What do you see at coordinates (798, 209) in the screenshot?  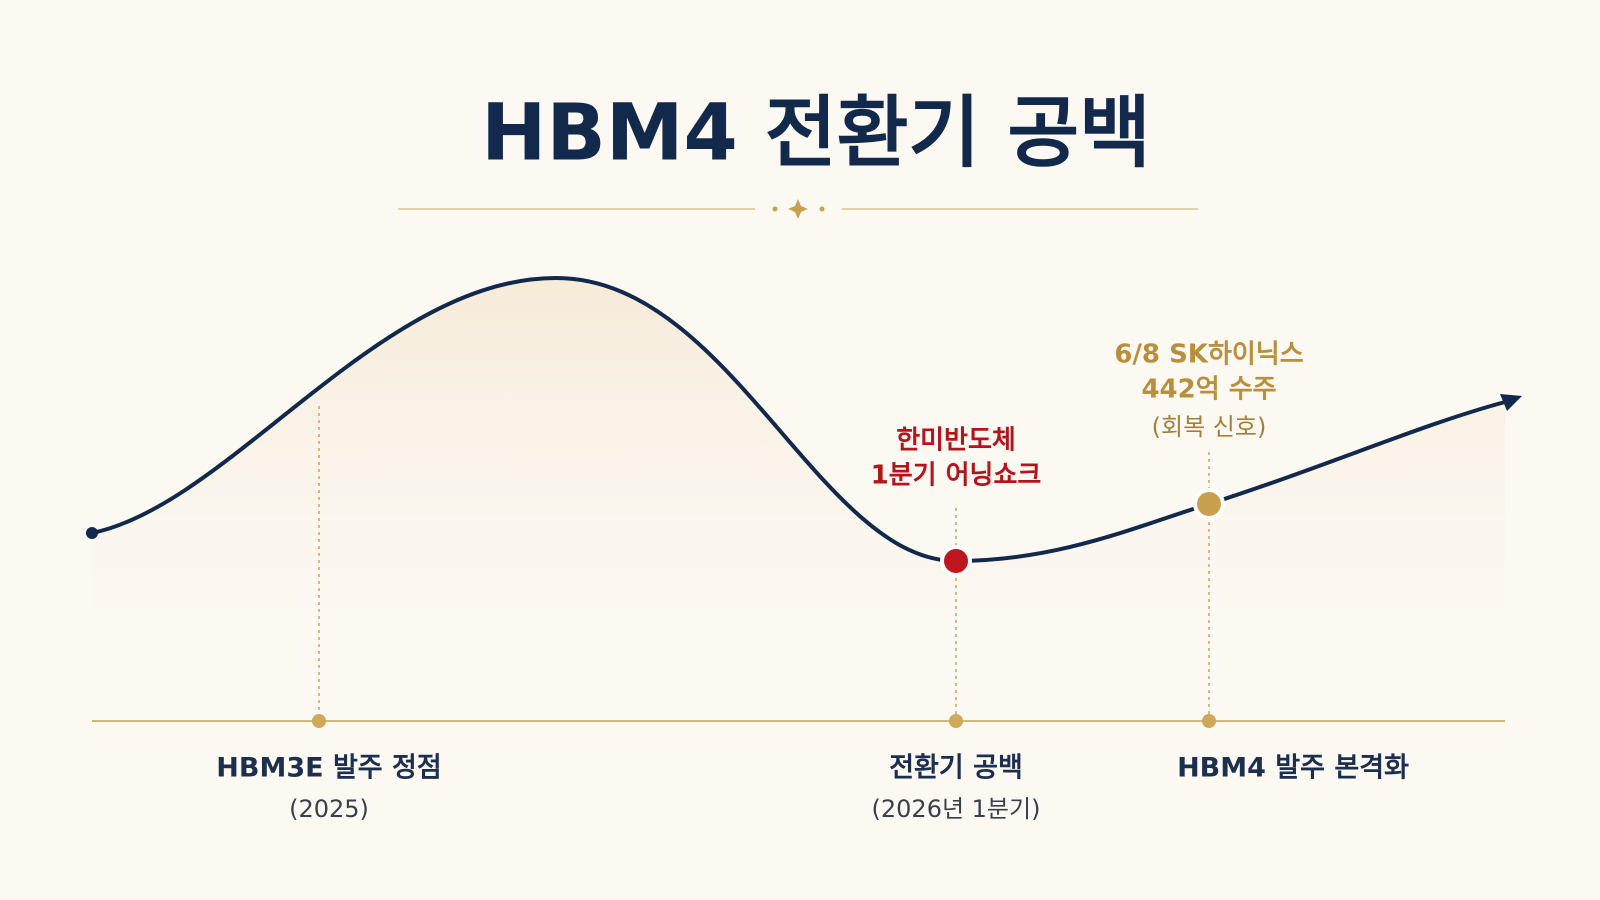 I see `divider` at bounding box center [798, 209].